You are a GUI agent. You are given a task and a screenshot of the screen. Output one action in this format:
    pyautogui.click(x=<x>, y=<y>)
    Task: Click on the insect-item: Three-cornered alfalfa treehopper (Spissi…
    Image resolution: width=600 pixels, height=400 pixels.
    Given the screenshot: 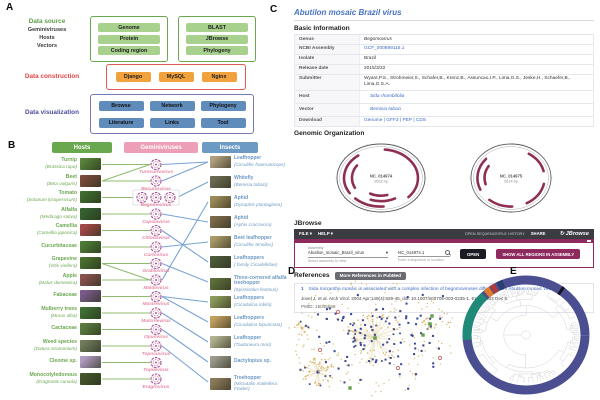 What is the action you would take?
    pyautogui.click(x=251, y=284)
    